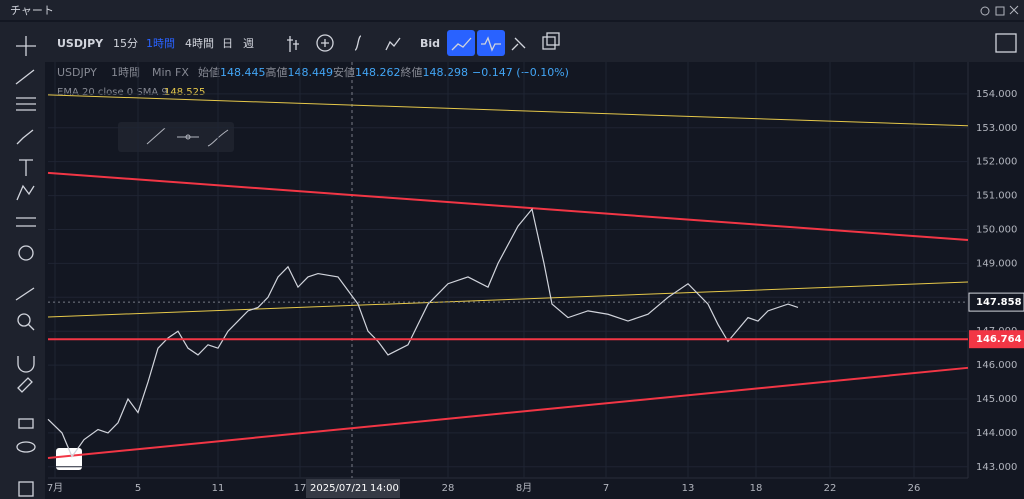  I want to click on x-tick-label: 11, so click(218, 488).